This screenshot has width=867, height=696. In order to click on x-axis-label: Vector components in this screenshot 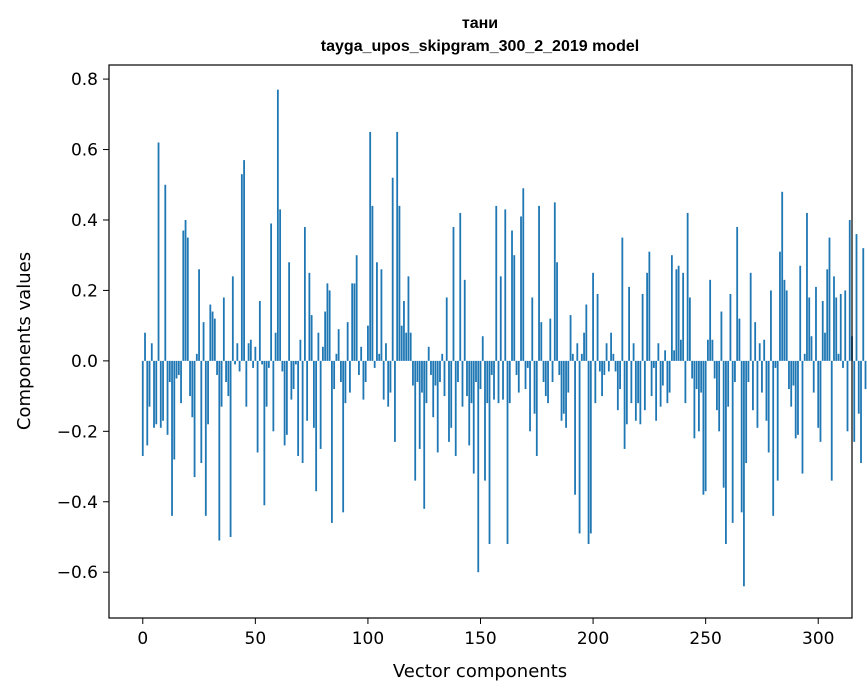, I will do `click(480, 671)`.